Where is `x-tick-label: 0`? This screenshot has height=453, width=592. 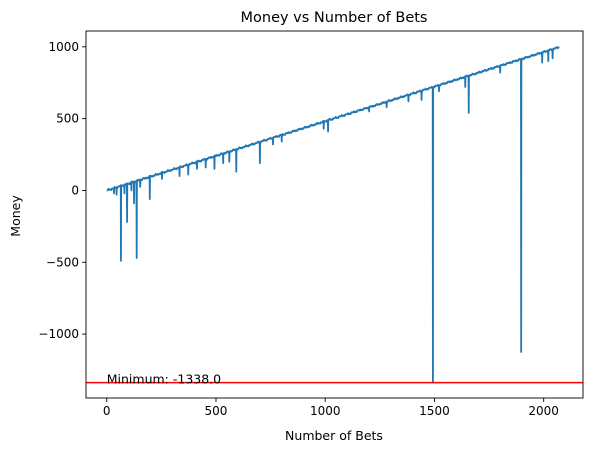
x-tick-label: 0 is located at coordinates (107, 411).